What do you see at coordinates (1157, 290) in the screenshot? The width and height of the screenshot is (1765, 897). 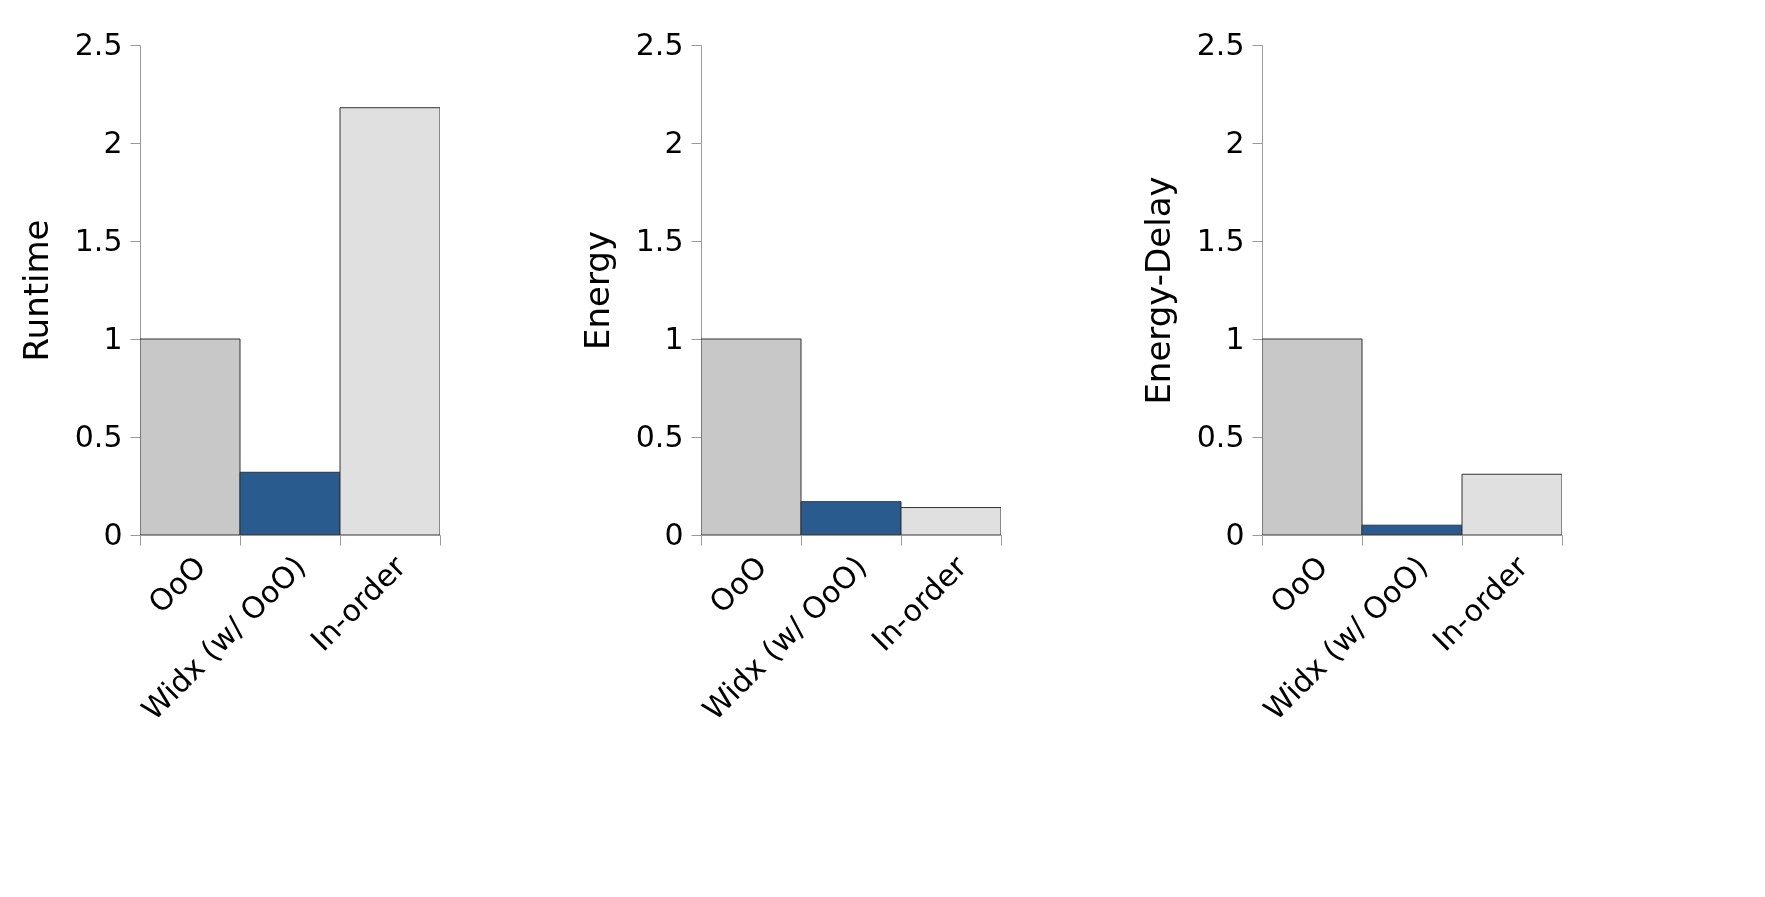 I see `y-axis-title: Energy-Delay` at bounding box center [1157, 290].